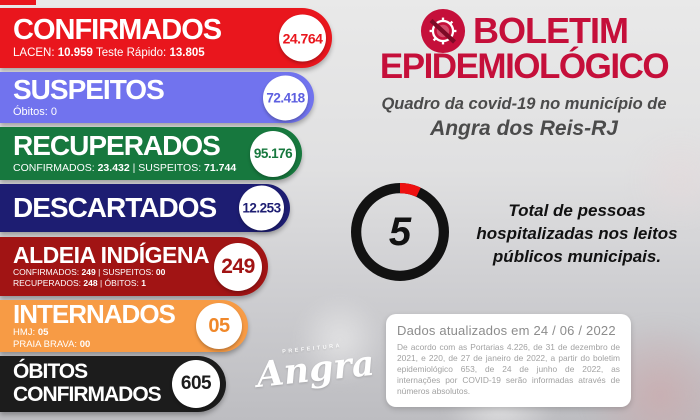  I want to click on bulletin-title-line2: EPIDEMIOLÓGICO, so click(524, 66).